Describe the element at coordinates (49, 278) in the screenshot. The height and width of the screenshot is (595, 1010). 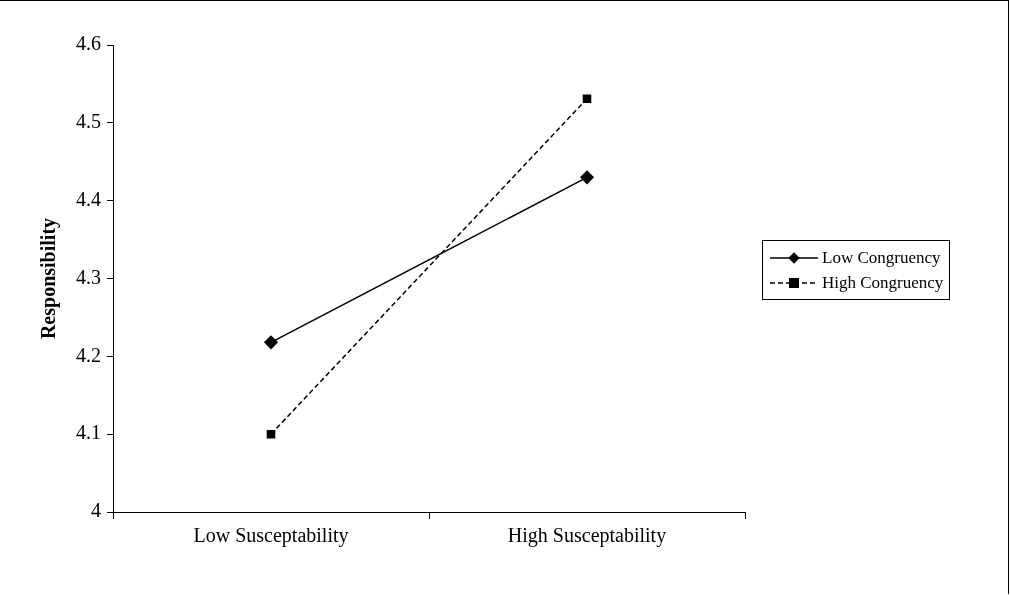
I see `y-axis-title: Responsibility` at that location.